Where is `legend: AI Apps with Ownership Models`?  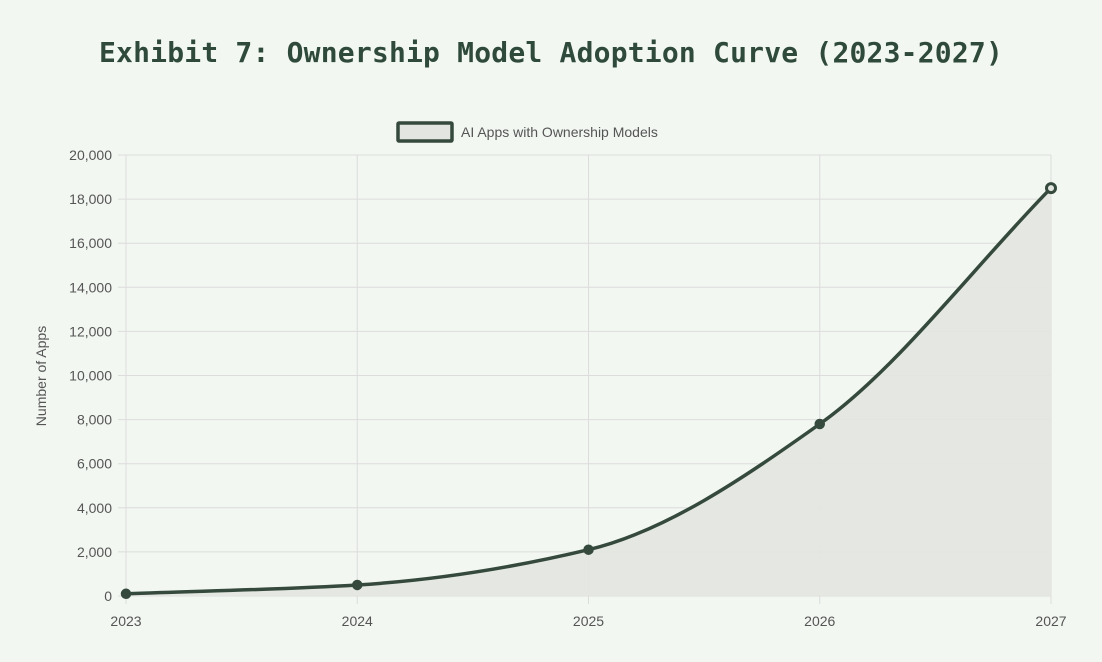 legend: AI Apps with Ownership Models is located at coordinates (527, 132).